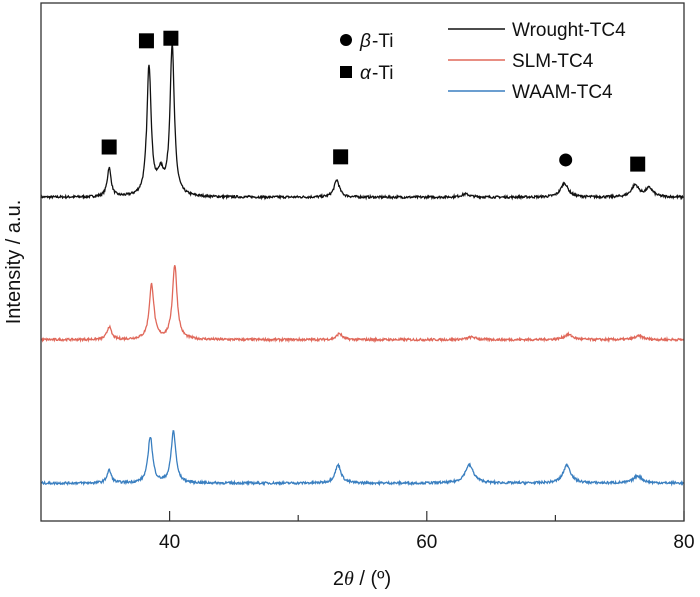 This screenshot has width=700, height=597. I want to click on beta-ti-marker, so click(566, 160).